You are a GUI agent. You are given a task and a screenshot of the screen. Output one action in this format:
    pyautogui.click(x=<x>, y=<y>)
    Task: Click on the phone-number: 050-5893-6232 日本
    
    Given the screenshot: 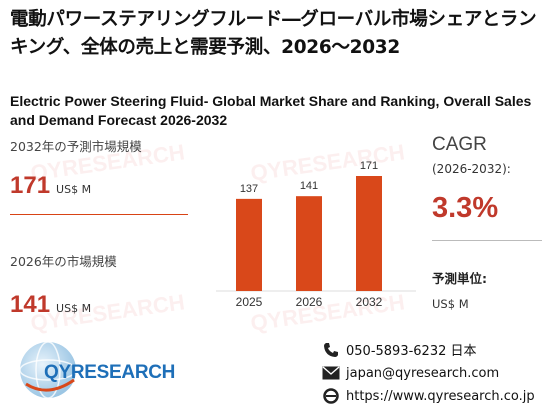 What is the action you would take?
    pyautogui.click(x=411, y=351)
    